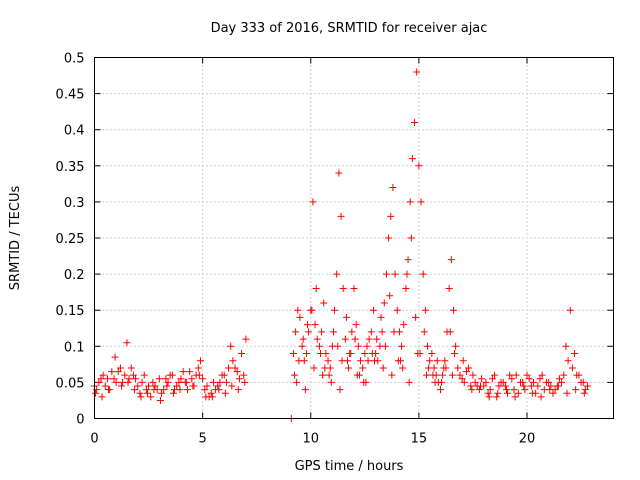 This screenshot has height=480, width=640. I want to click on x-tick-label: 10, so click(310, 439).